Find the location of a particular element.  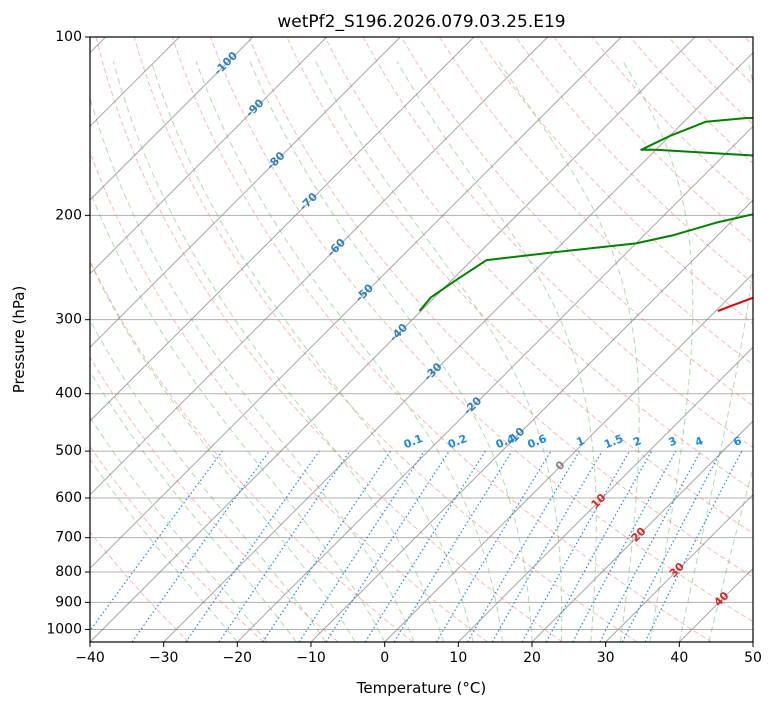

mixing-ratio-label: 3 is located at coordinates (673, 441).